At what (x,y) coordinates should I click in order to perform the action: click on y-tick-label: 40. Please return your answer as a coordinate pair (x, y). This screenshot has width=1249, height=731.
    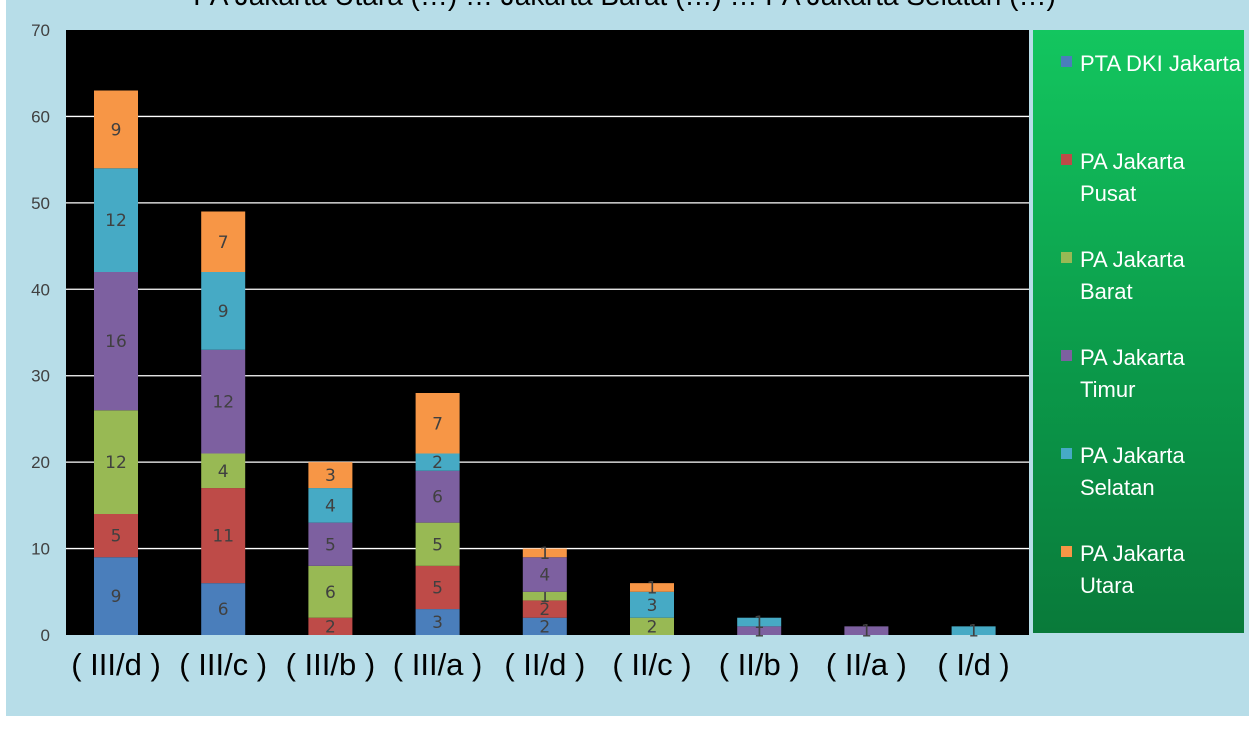
    Looking at the image, I should click on (40, 289).